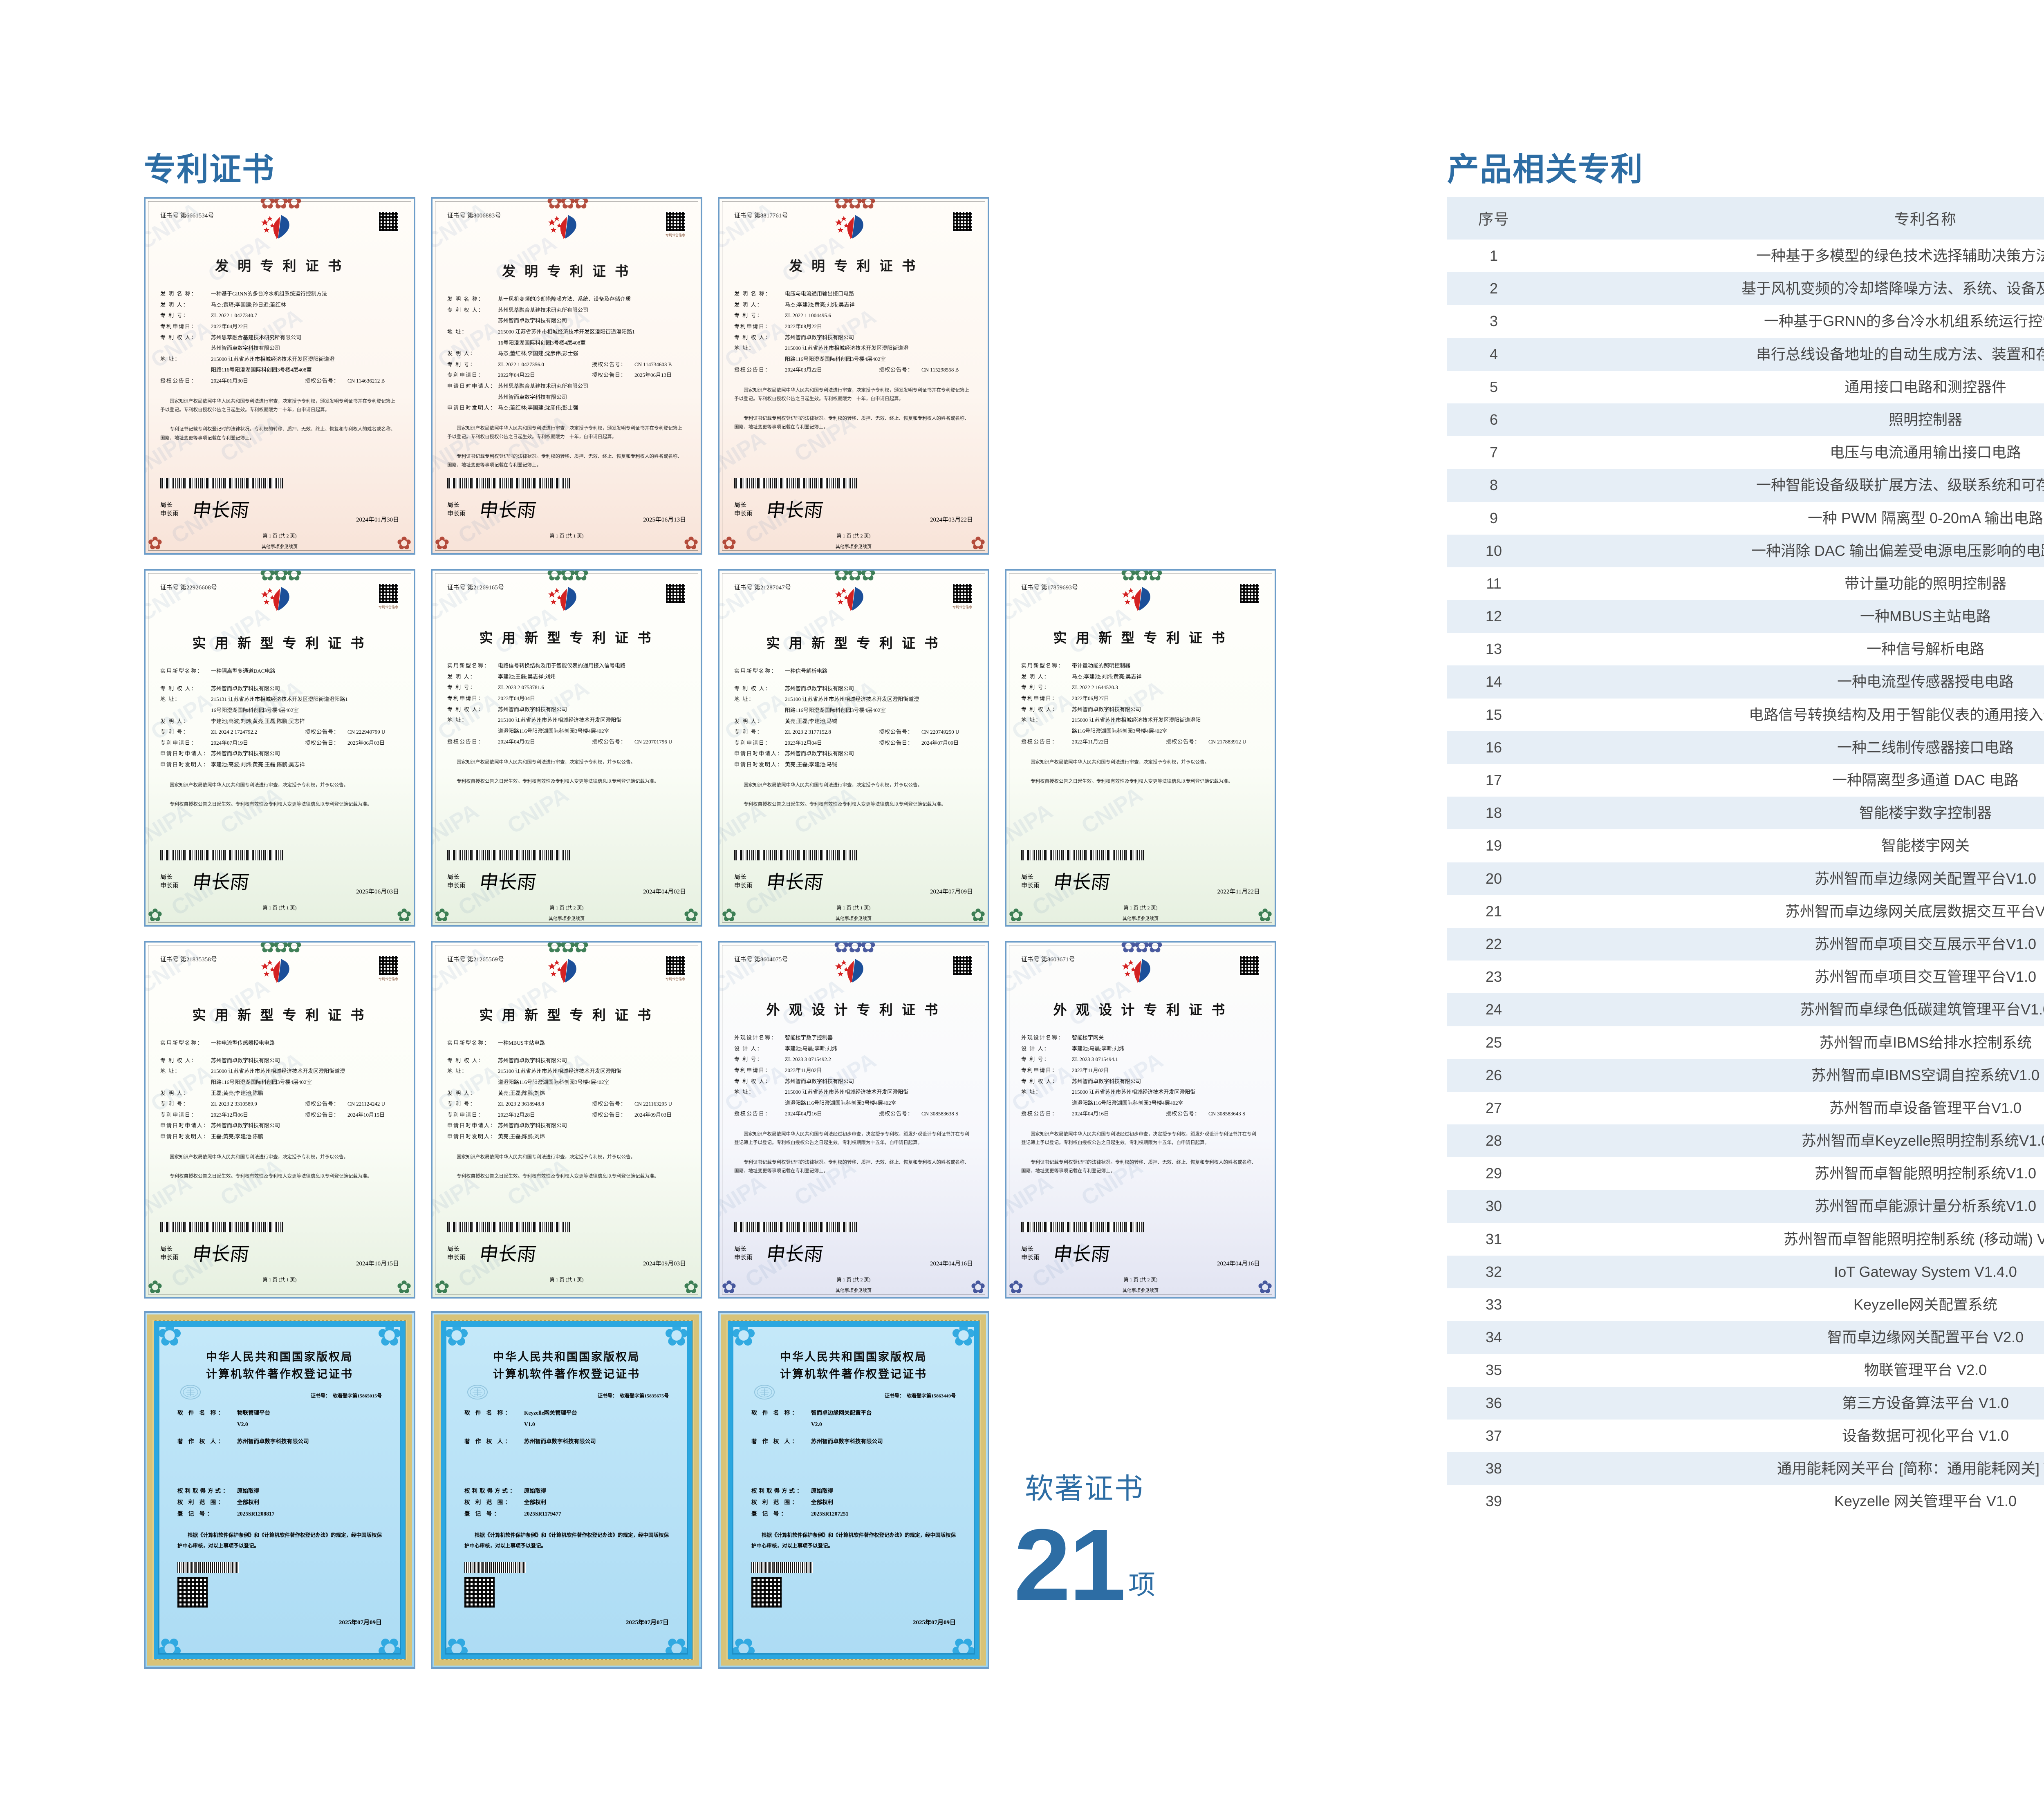 The image size is (2044, 1798). I want to click on field-dates: 专利申请日： 2023年12月06日 授权公告日： 2024年10月15日, so click(279, 1115).